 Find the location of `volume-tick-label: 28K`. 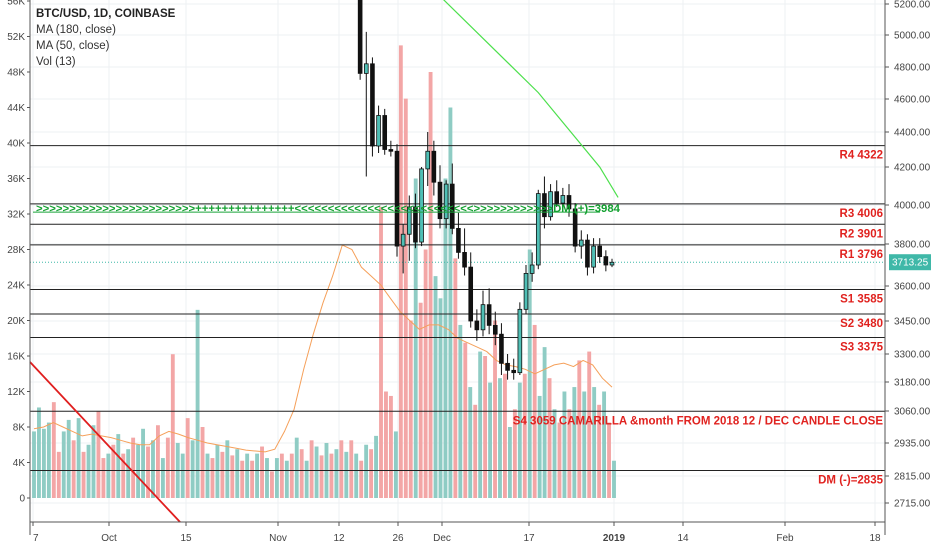

volume-tick-label: 28K is located at coordinates (16, 250).